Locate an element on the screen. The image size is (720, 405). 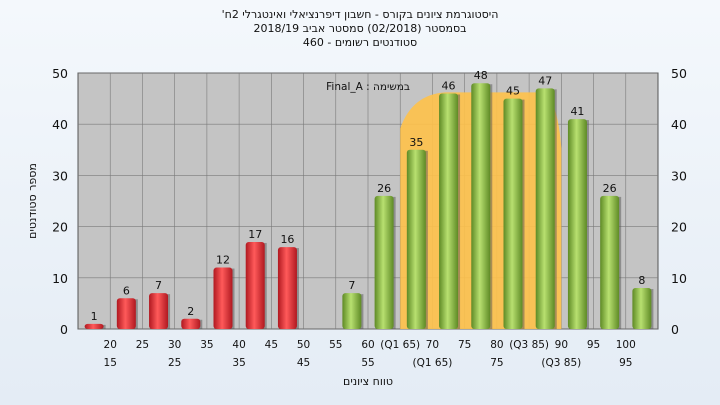
y-tick-left: 40 is located at coordinates (60, 124).